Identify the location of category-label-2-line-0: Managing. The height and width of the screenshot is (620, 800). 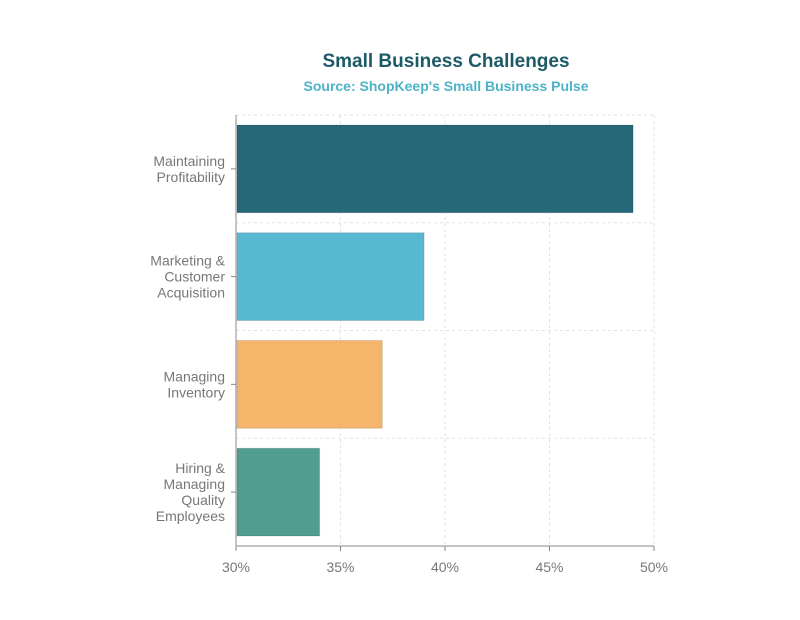
(195, 376).